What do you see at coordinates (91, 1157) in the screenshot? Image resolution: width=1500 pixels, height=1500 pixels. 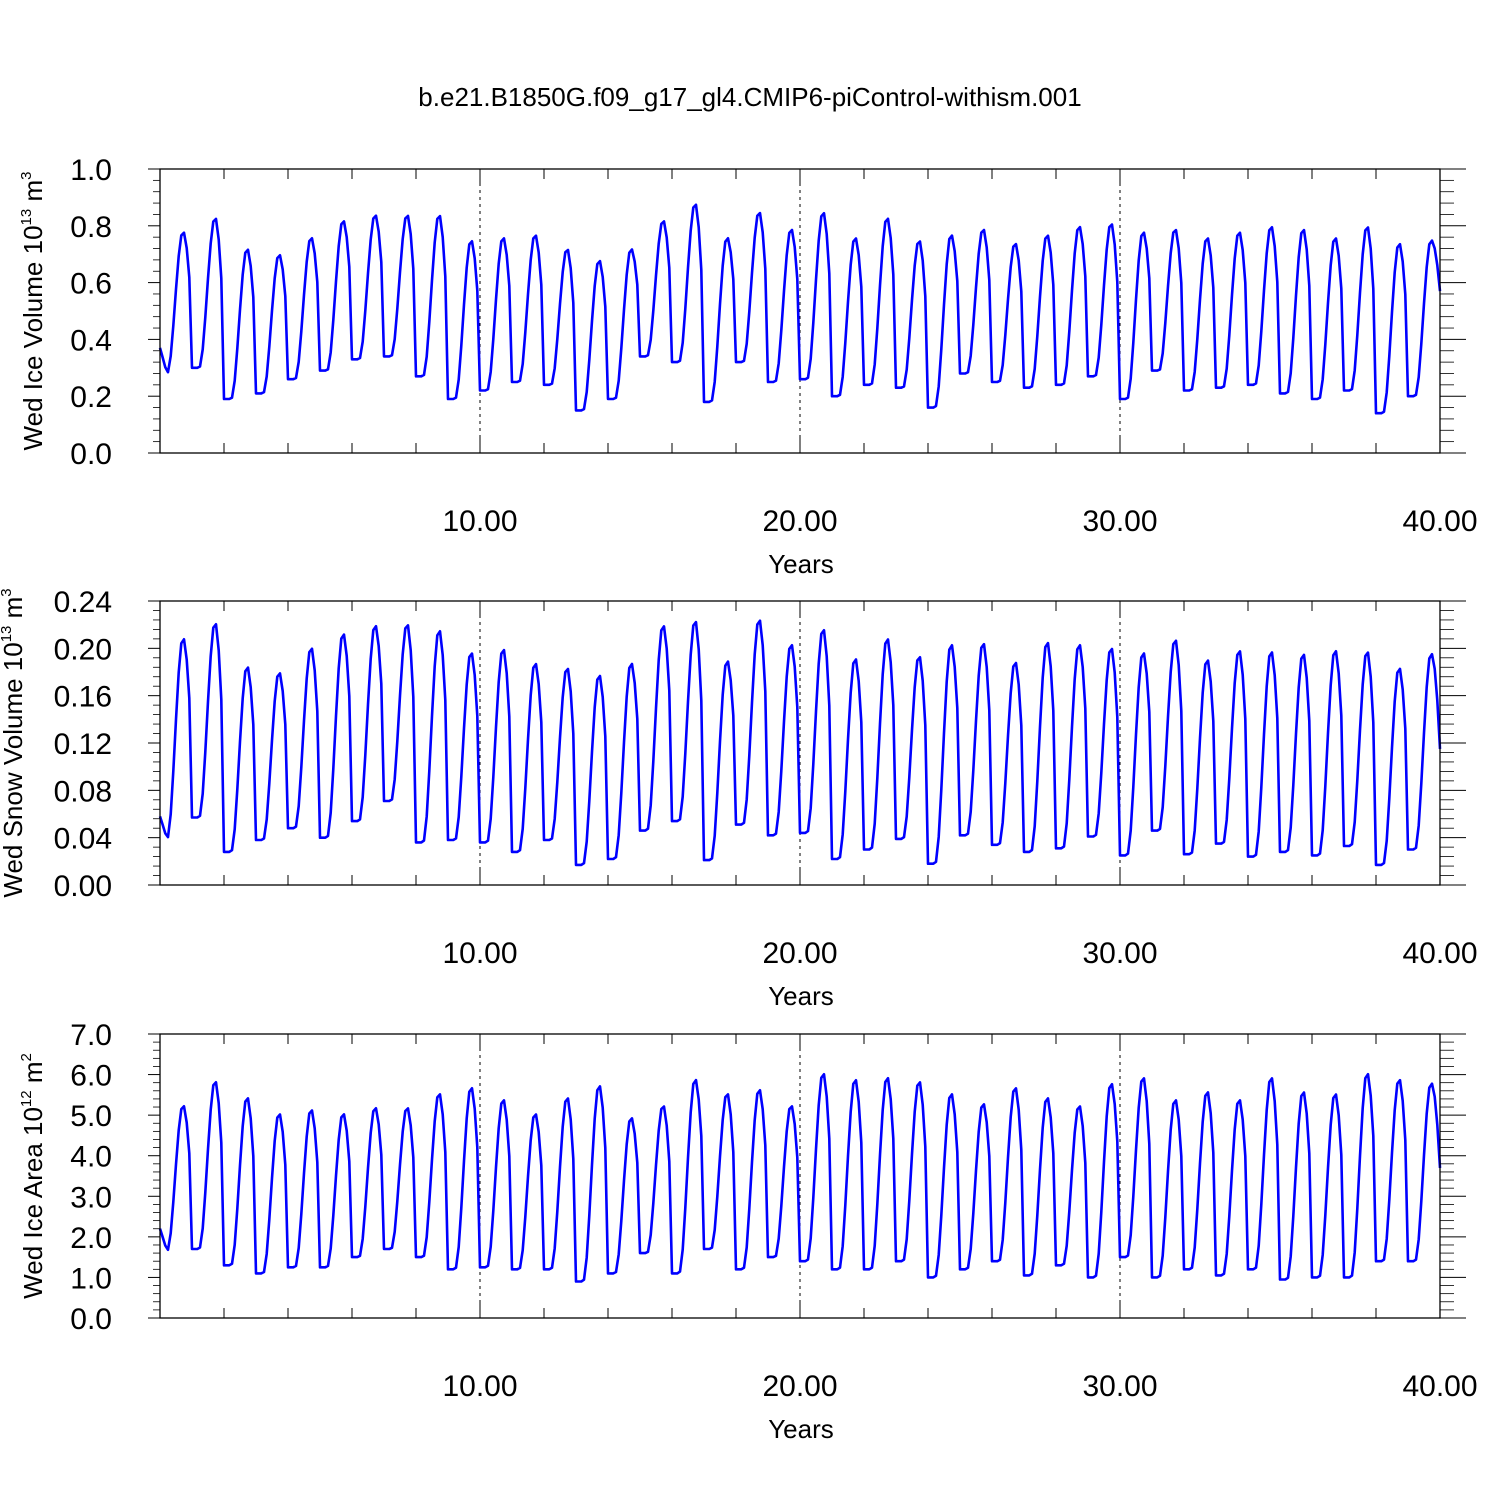 I see `y-tick-label: 4.0` at bounding box center [91, 1157].